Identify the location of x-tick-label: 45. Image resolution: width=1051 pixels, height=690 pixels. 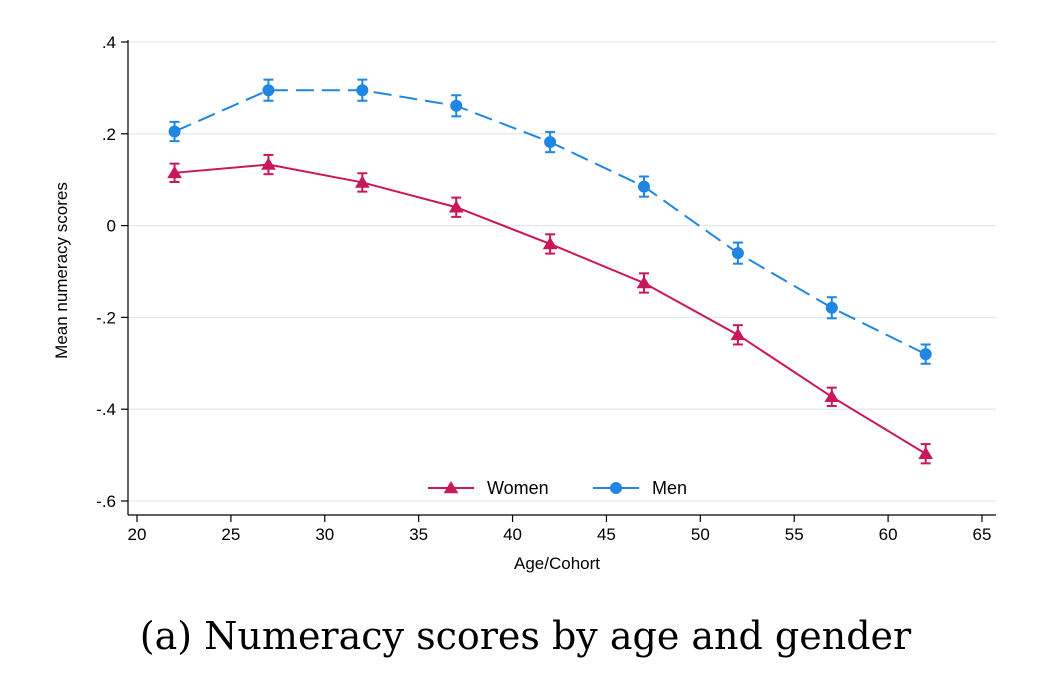
(606, 534).